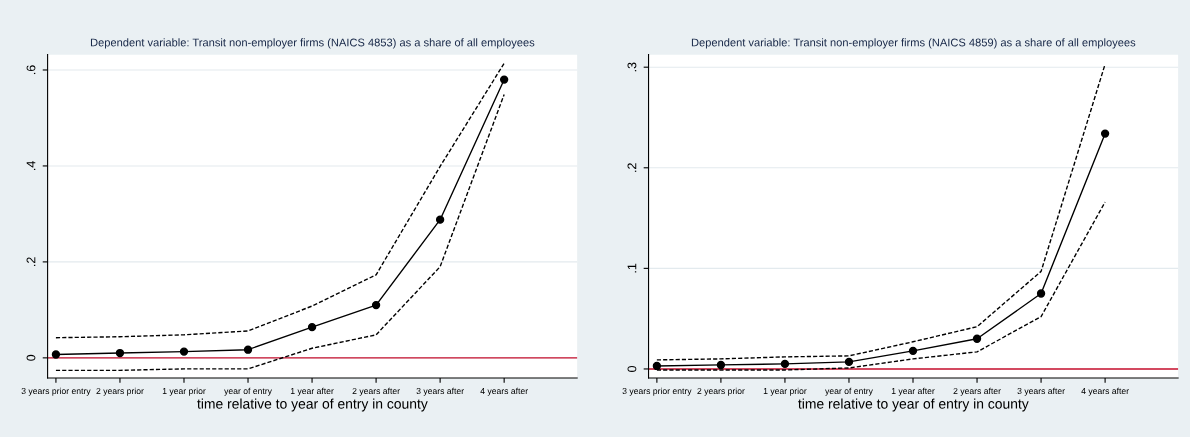 This screenshot has height=437, width=1190. Describe the element at coordinates (31, 166) in the screenshot. I see `y-tick-label: .4` at that location.